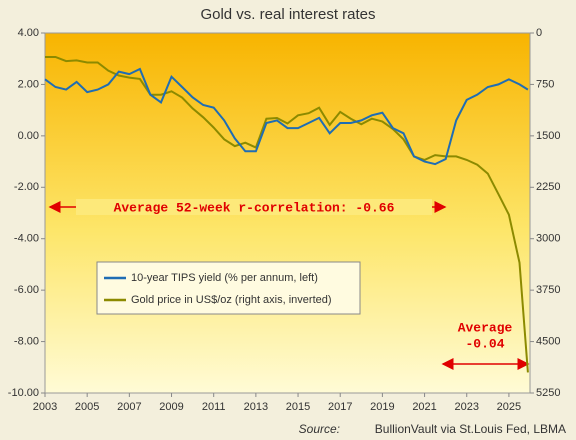 Image resolution: width=576 pixels, height=440 pixels. What do you see at coordinates (539, 33) in the screenshot?
I see `y2-tick-label: 0` at bounding box center [539, 33].